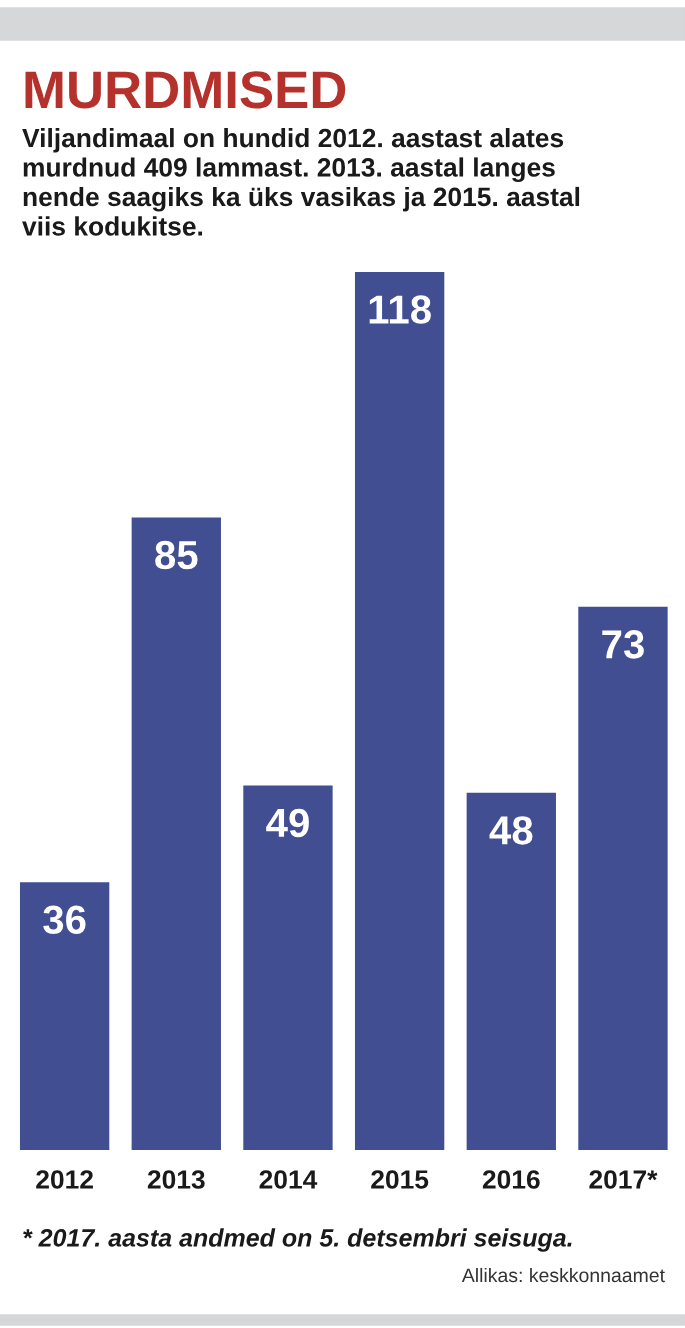  Describe the element at coordinates (64, 919) in the screenshot. I see `data-label: 36` at that location.